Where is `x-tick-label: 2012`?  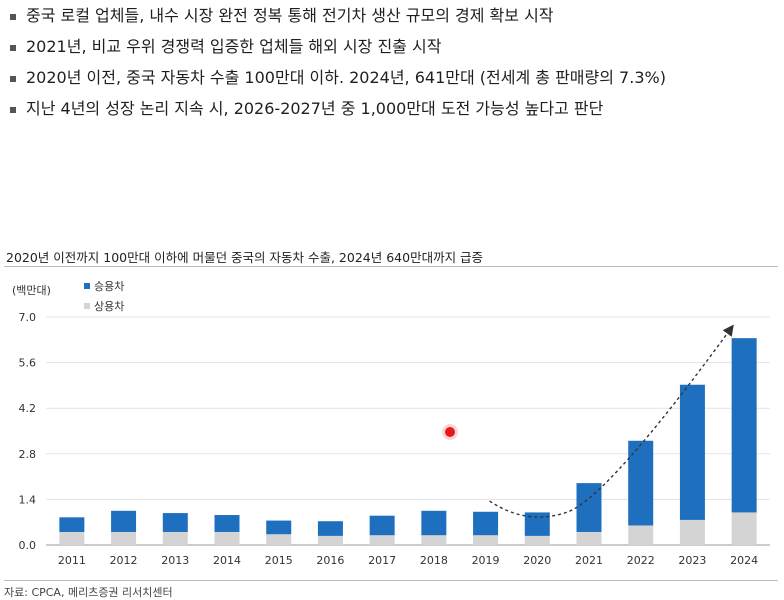
x-tick-label: 2012 is located at coordinates (124, 560).